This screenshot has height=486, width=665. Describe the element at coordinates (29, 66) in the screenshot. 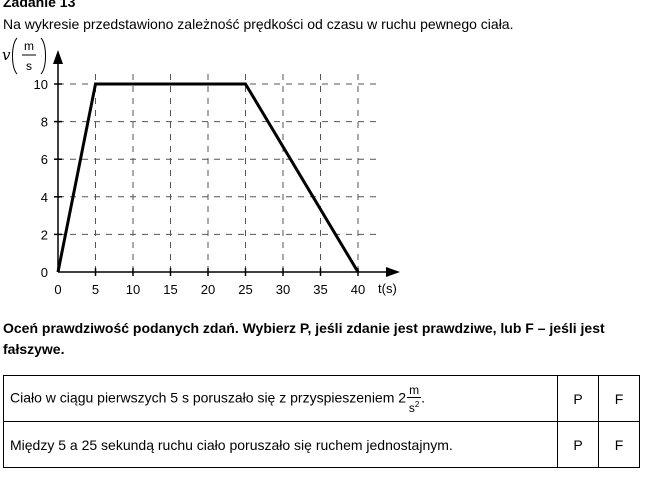

I see `y-unit-den: s` at that location.